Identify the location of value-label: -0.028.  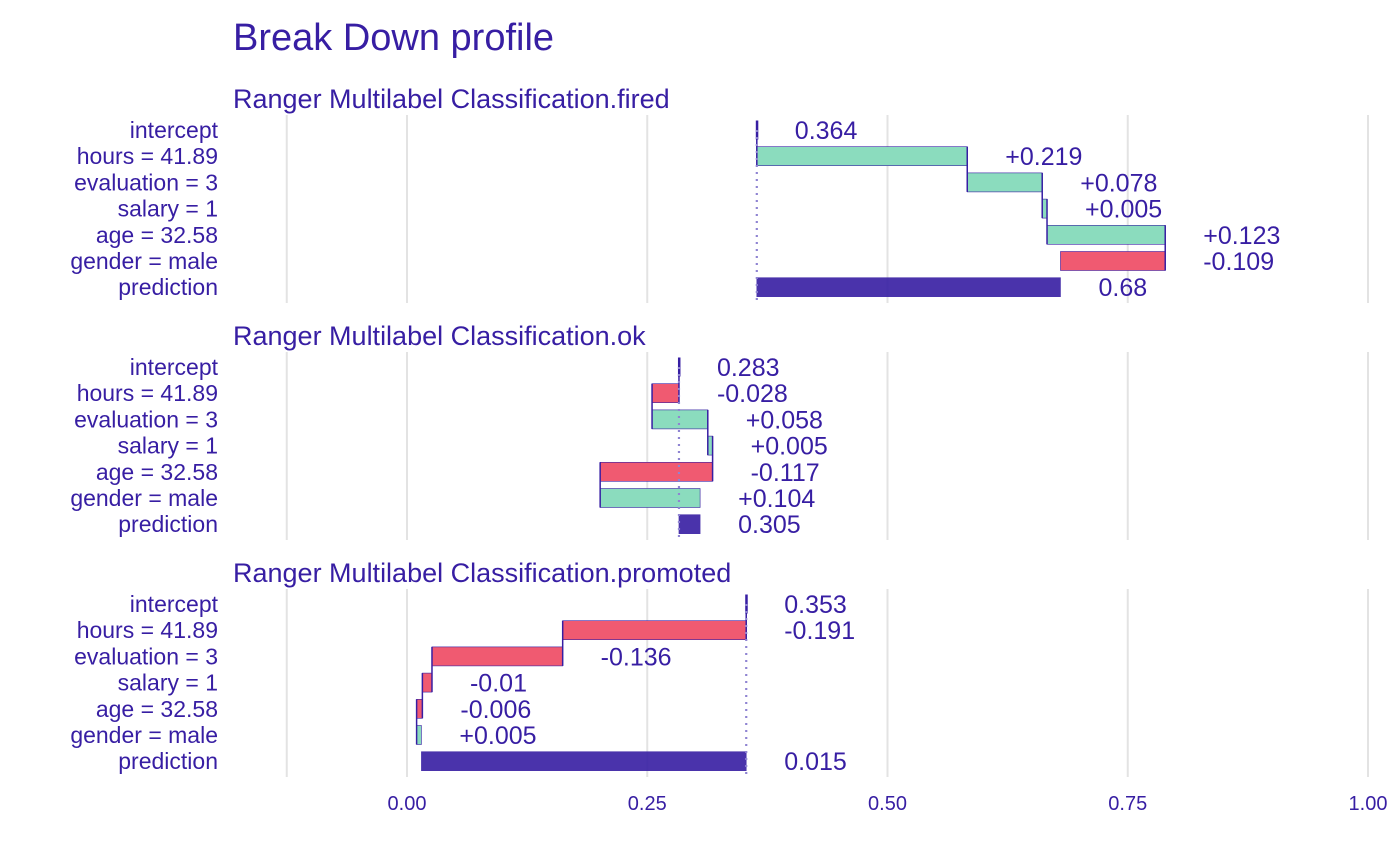
(752, 394).